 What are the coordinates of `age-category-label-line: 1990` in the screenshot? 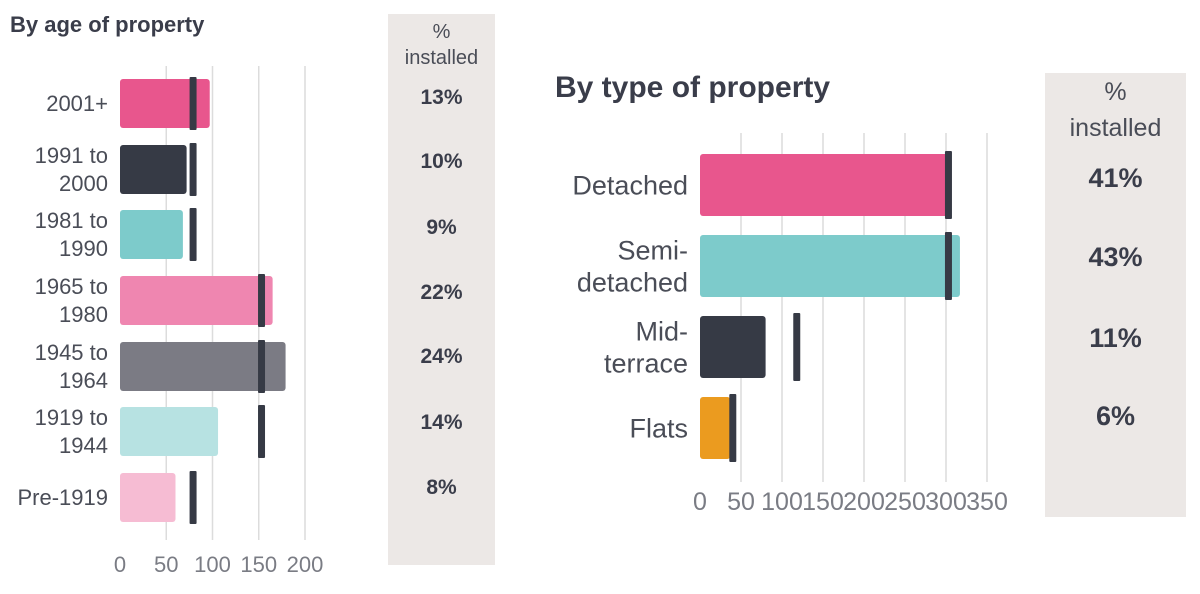 It's located at (83, 248).